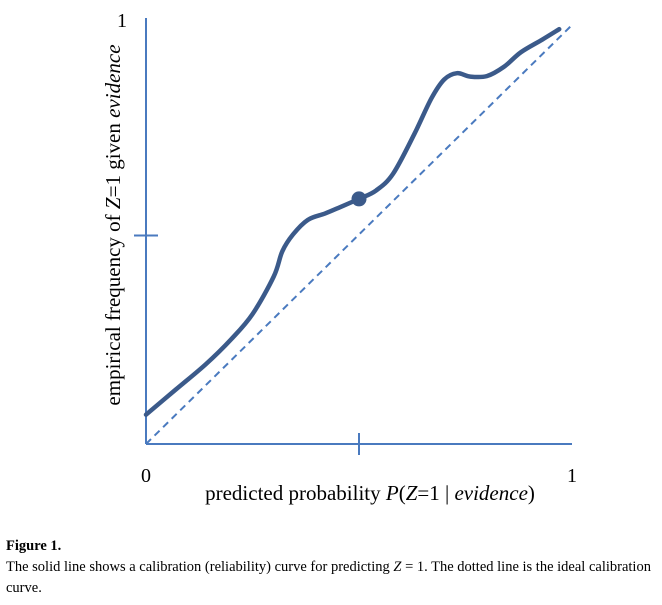 The image size is (662, 605). I want to click on x-axis-label-part-0: predicted probability, so click(295, 493).